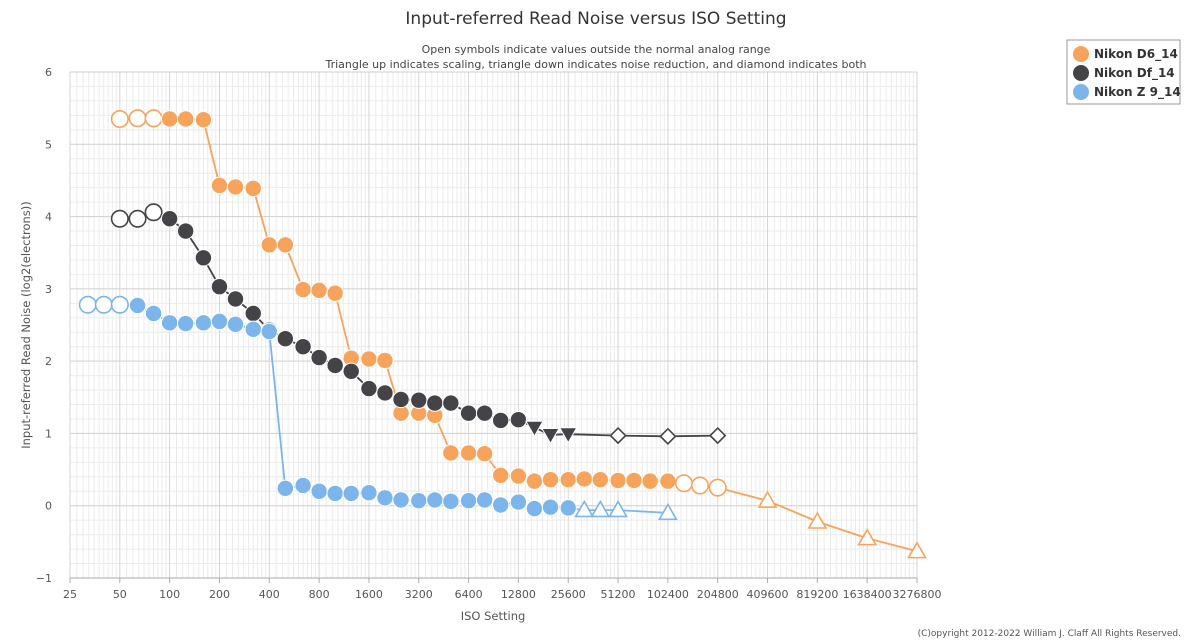 The image size is (1191, 642). What do you see at coordinates (1136, 54) in the screenshot?
I see `legend-label: Nikon D6_14` at bounding box center [1136, 54].